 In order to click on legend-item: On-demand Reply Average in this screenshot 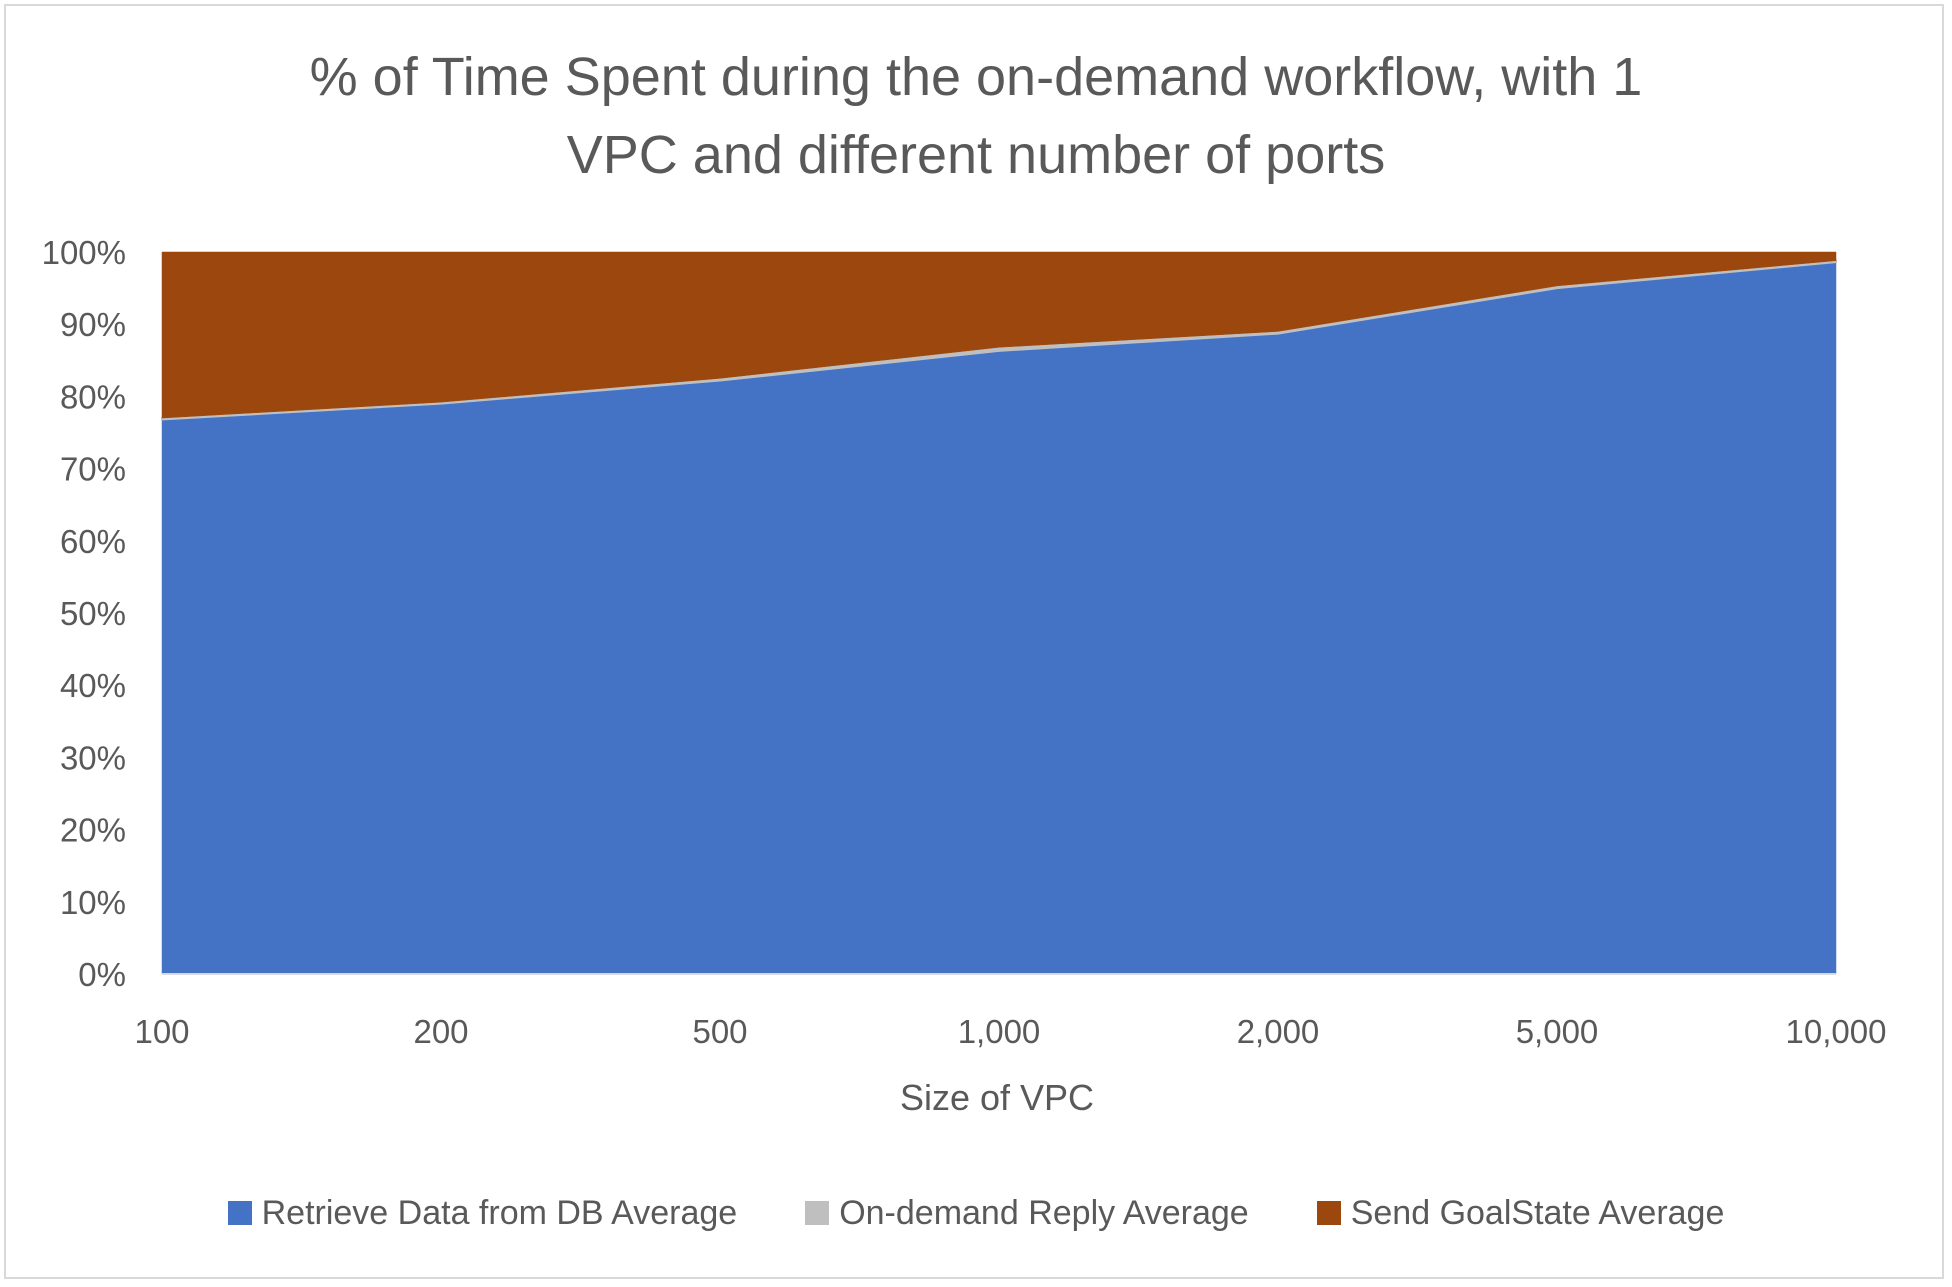, I will do `click(1027, 1213)`.